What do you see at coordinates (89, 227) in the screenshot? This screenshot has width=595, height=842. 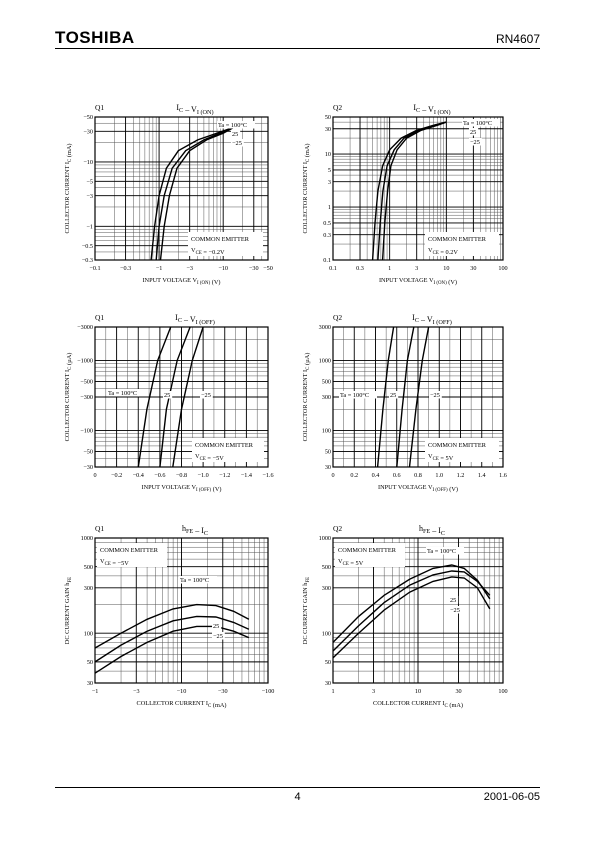 I see `y-tick-label: −1` at bounding box center [89, 227].